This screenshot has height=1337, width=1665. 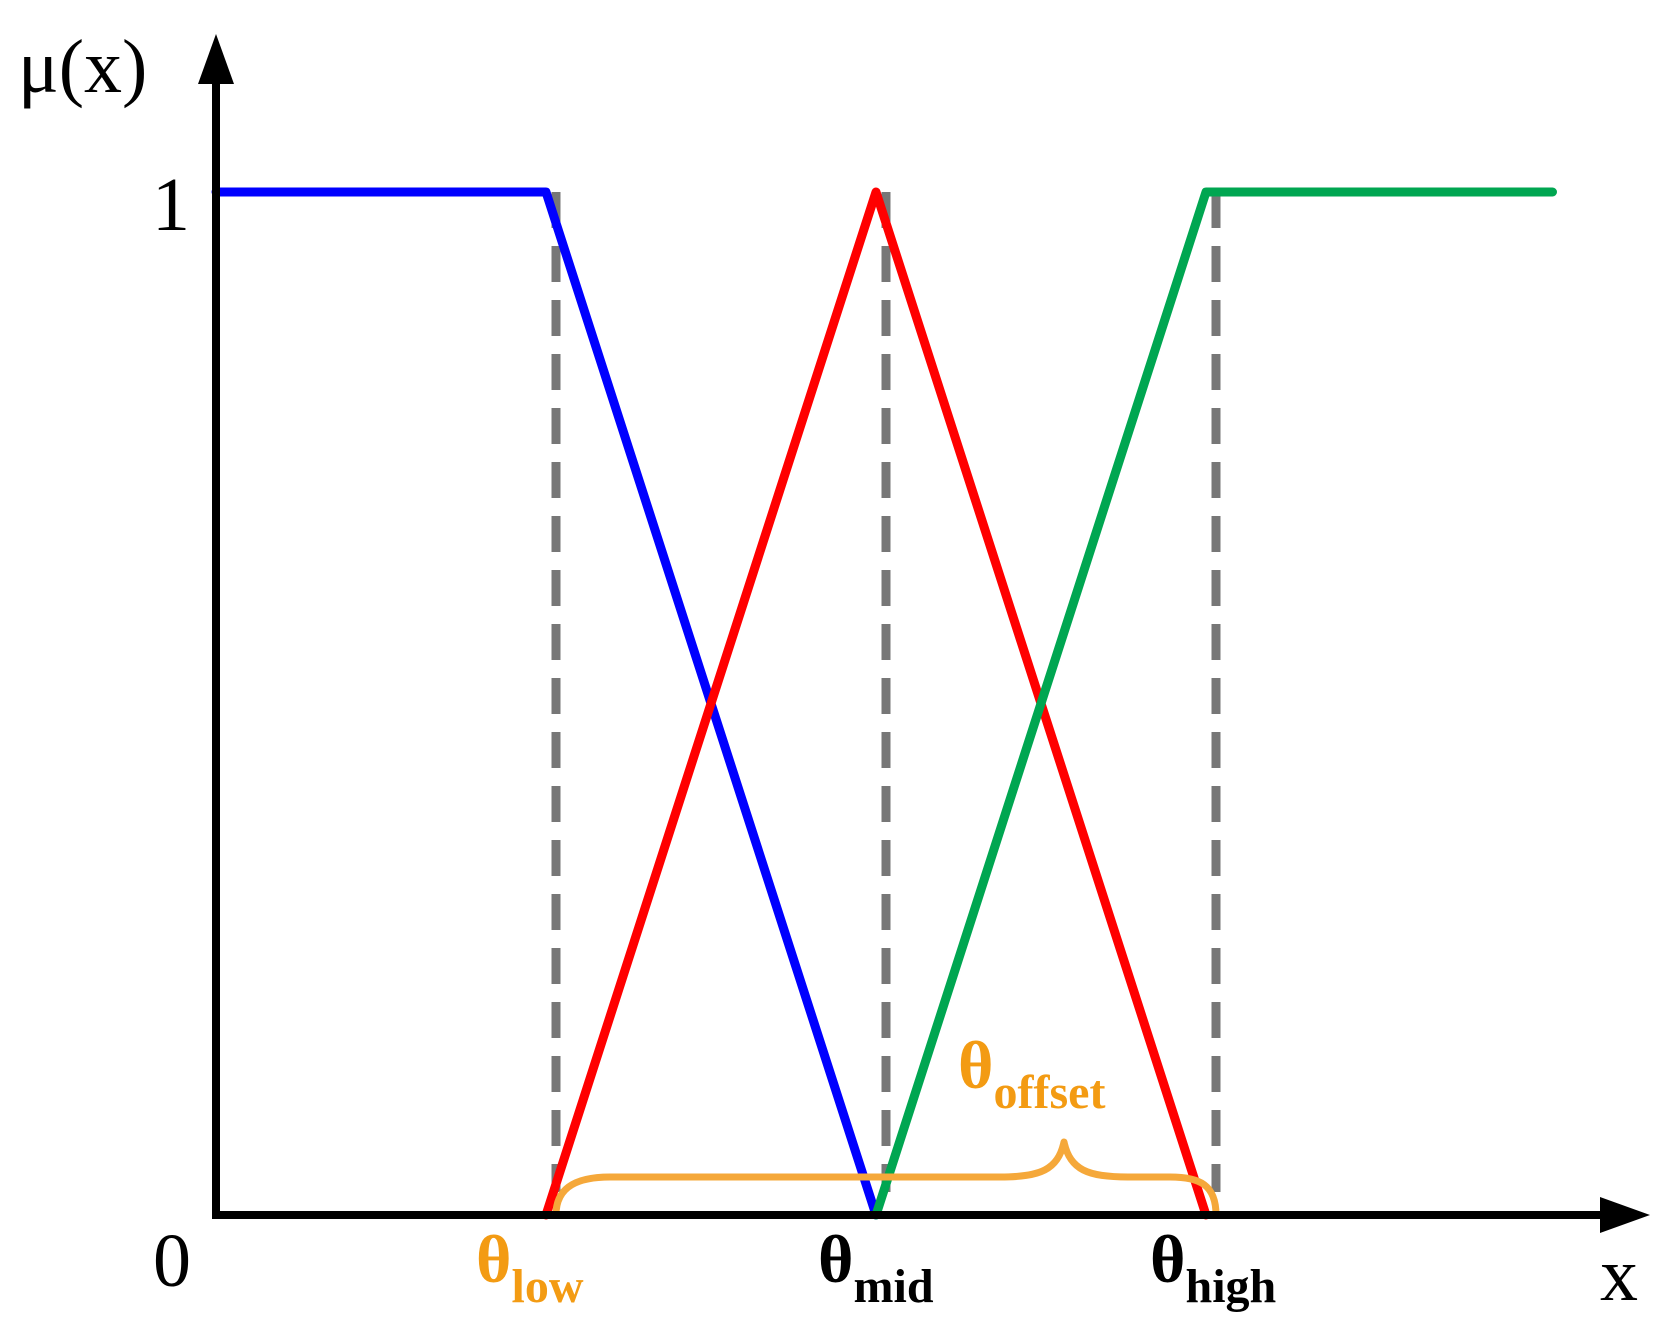 What do you see at coordinates (548, 1286) in the screenshot?
I see `theta-low-subscript: low` at bounding box center [548, 1286].